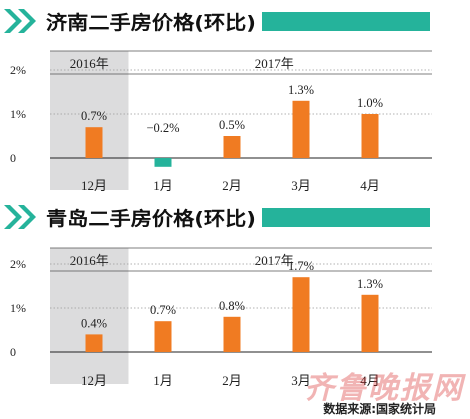  I want to click on chart-title: 青岛二手房价格(环比), so click(151, 218).